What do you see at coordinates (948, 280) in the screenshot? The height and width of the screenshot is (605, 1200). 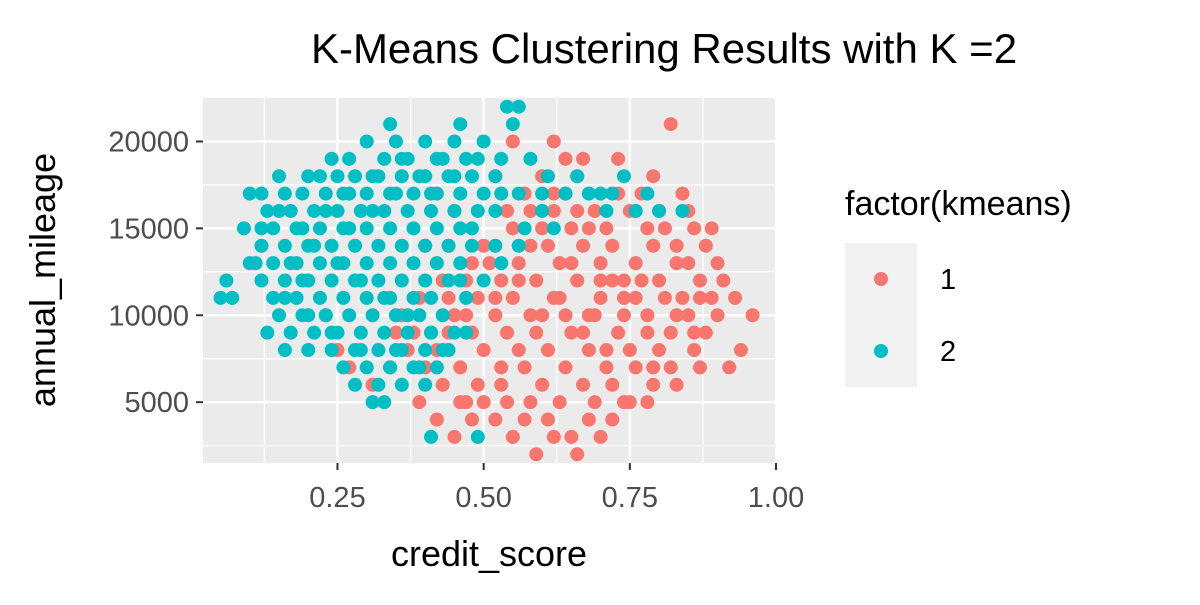 I see `legend-label-1: 1` at bounding box center [948, 280].